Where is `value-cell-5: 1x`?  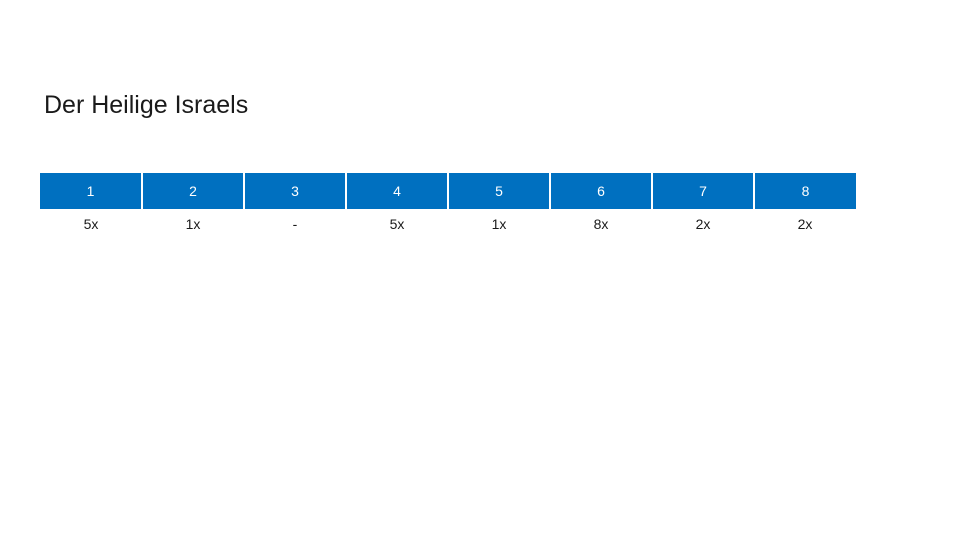 value-cell-5: 1x is located at coordinates (499, 224).